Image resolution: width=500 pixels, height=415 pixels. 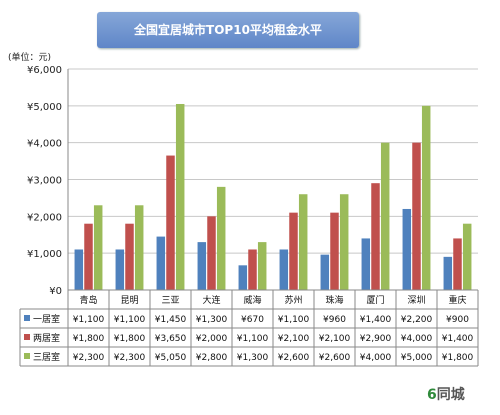 What do you see at coordinates (212, 339) in the screenshot?
I see `data-cell: ¥2,000` at bounding box center [212, 339].